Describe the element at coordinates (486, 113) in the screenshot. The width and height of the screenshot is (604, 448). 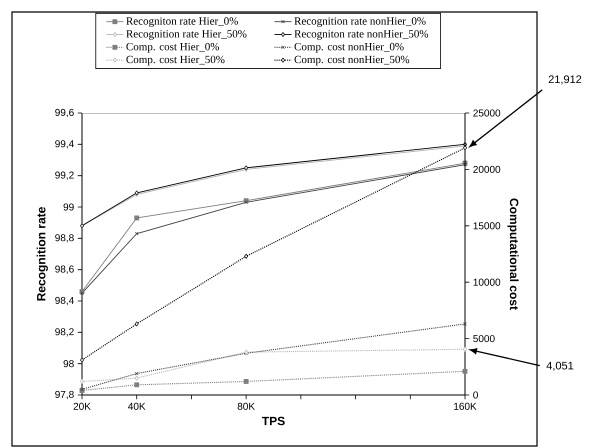
I see `y2-tick-label: 25000` at that location.